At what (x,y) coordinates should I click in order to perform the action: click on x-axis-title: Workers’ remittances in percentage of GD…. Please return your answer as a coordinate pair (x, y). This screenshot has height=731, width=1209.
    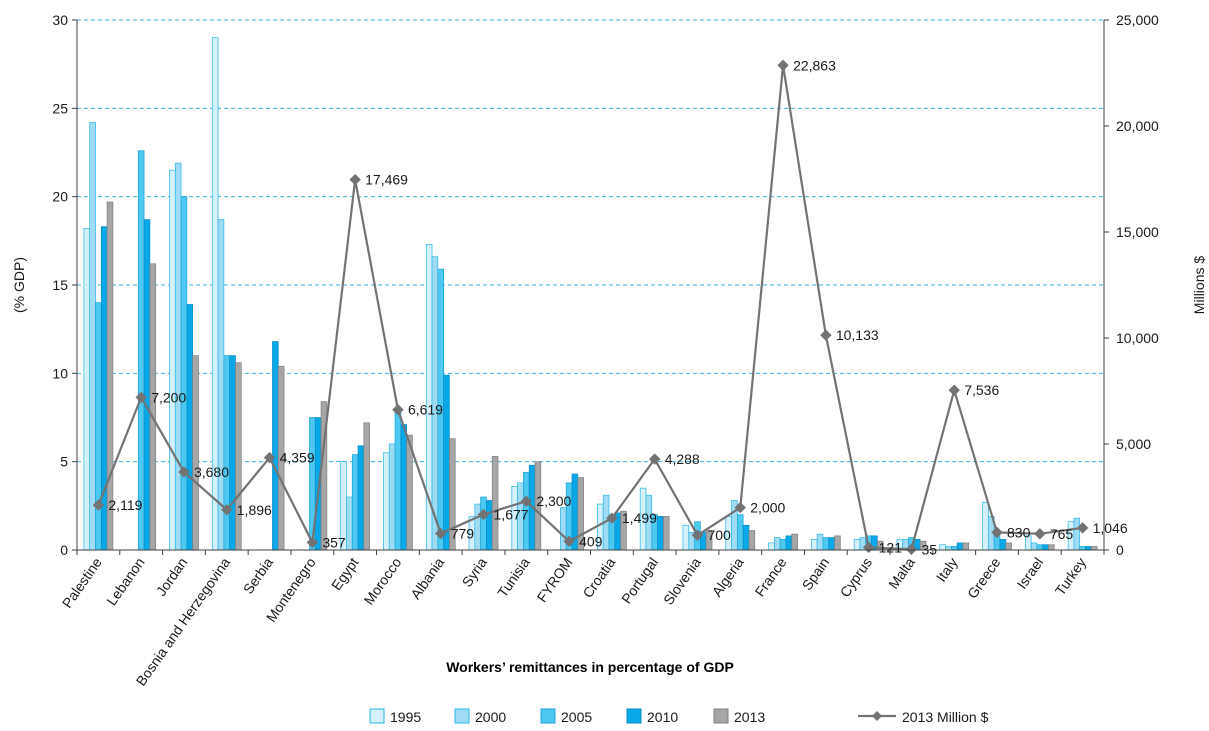
    Looking at the image, I should click on (590, 667).